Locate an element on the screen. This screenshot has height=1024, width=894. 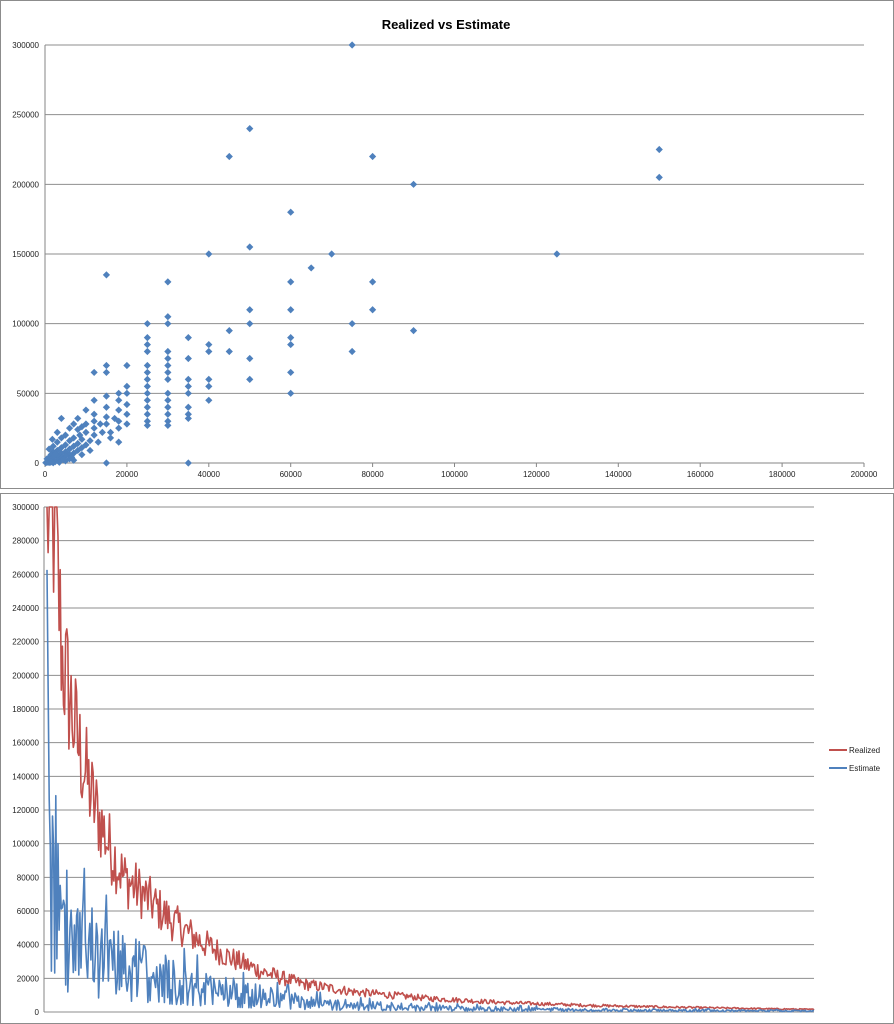
y-tick-label: 240000 is located at coordinates (25, 608).